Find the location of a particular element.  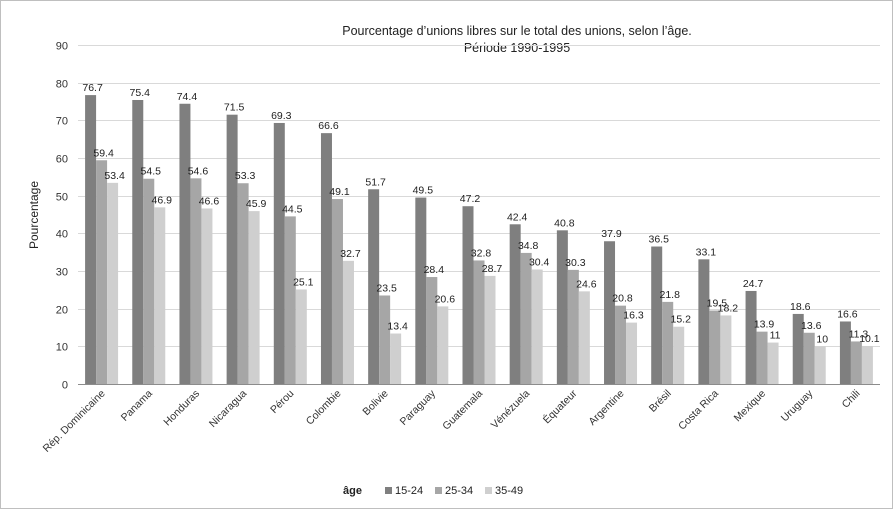

data-label: 10 is located at coordinates (822, 339).